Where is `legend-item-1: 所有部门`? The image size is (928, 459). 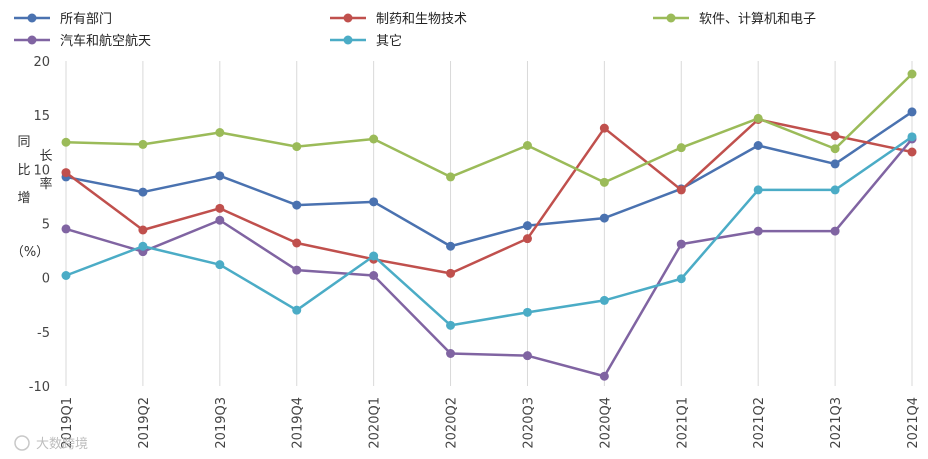
legend-item-1: 所有部门 is located at coordinates (63, 19).